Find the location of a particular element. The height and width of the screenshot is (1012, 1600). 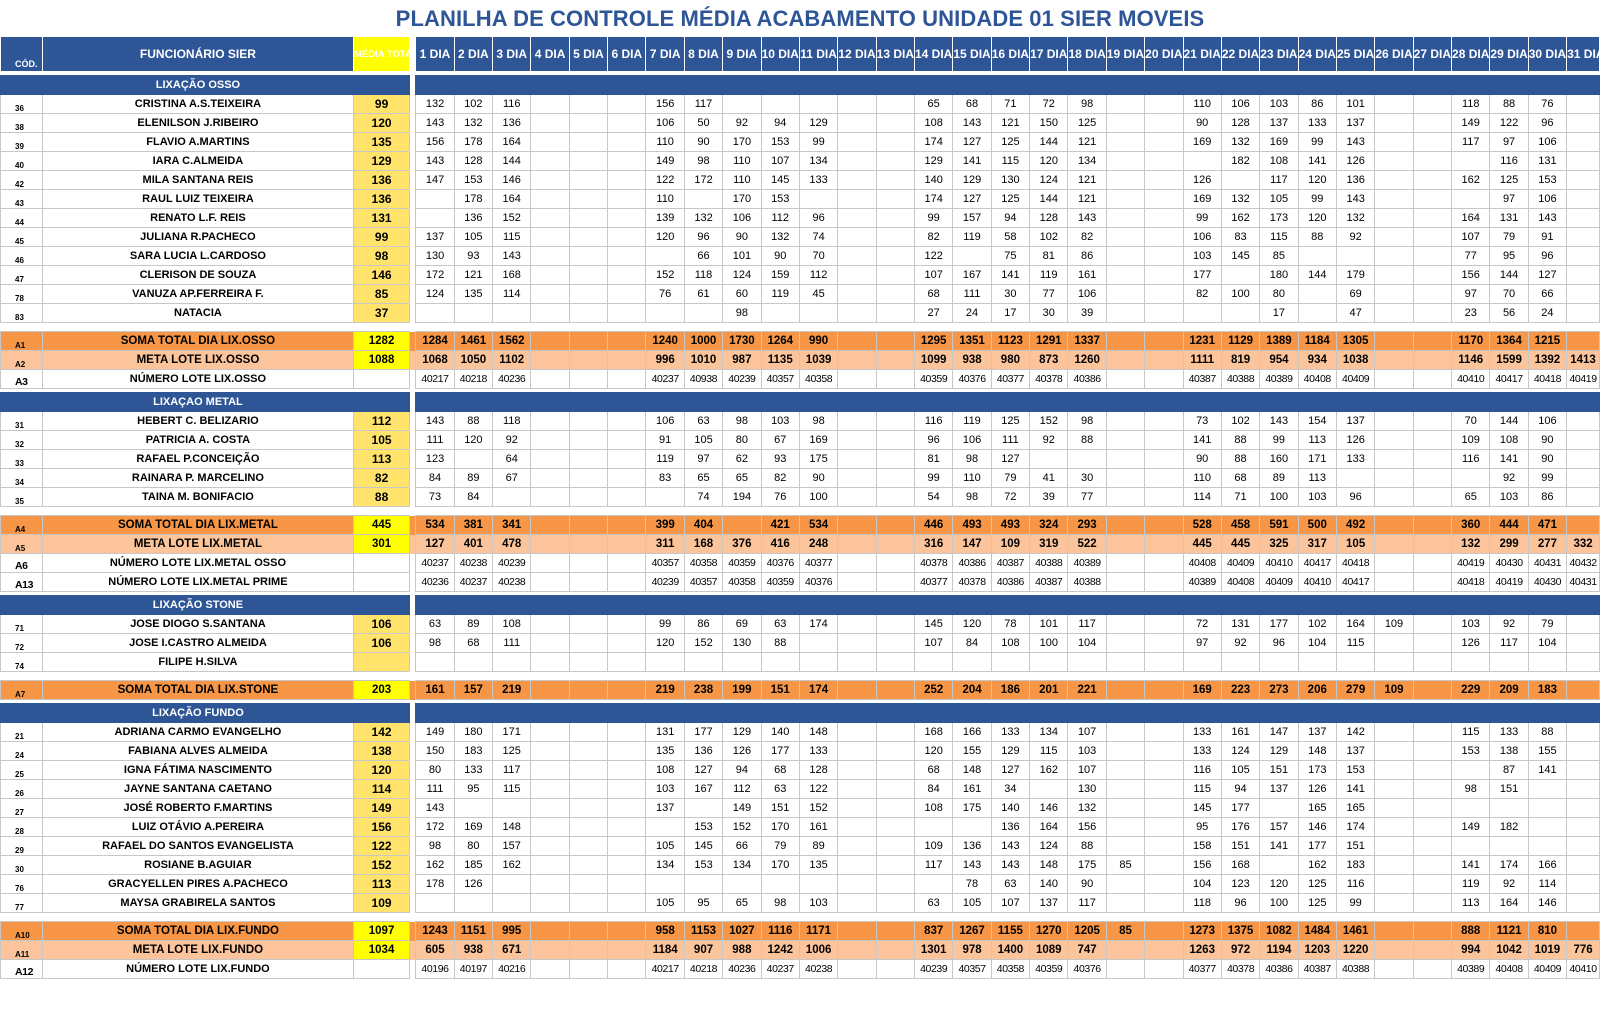

day-cell: 171 is located at coordinates (1317, 459).